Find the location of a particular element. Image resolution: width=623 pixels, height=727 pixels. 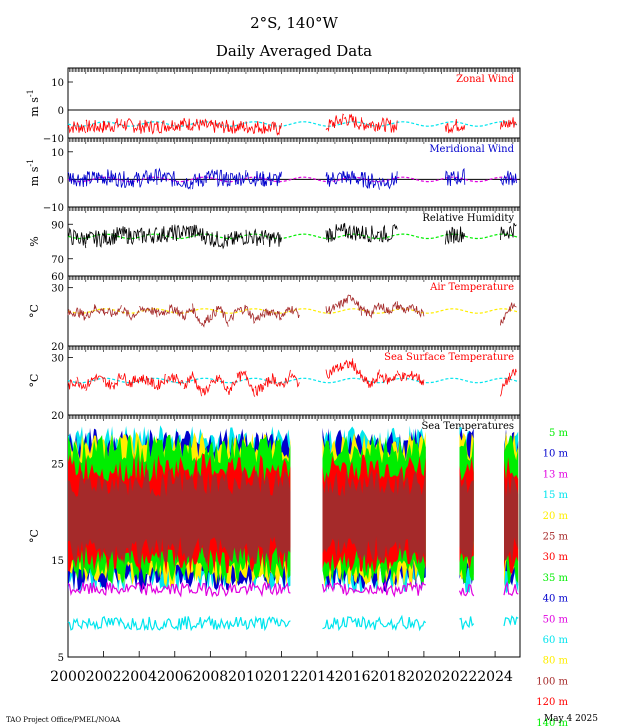

x-tick-label: 2024 is located at coordinates (495, 677).